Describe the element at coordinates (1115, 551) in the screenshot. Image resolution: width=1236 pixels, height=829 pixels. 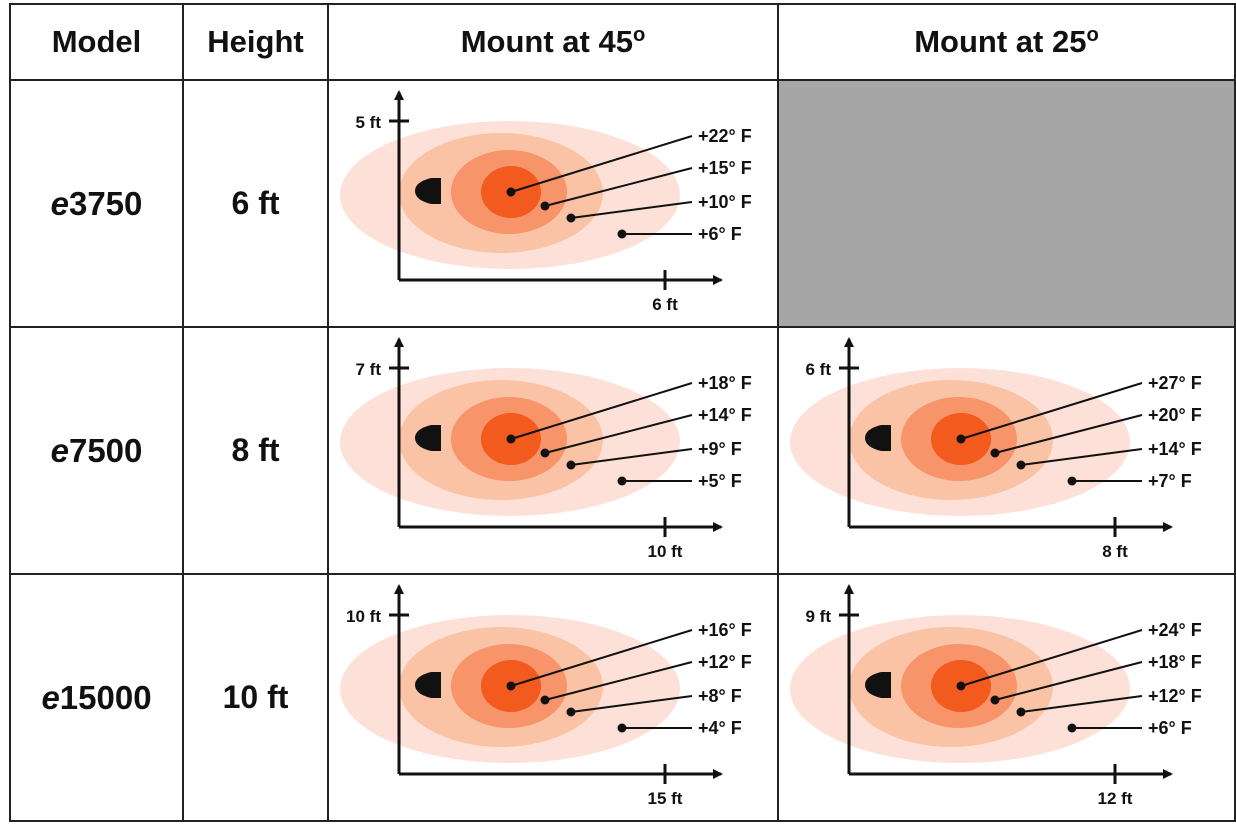
I see `x-axis-label: 8 ft` at that location.